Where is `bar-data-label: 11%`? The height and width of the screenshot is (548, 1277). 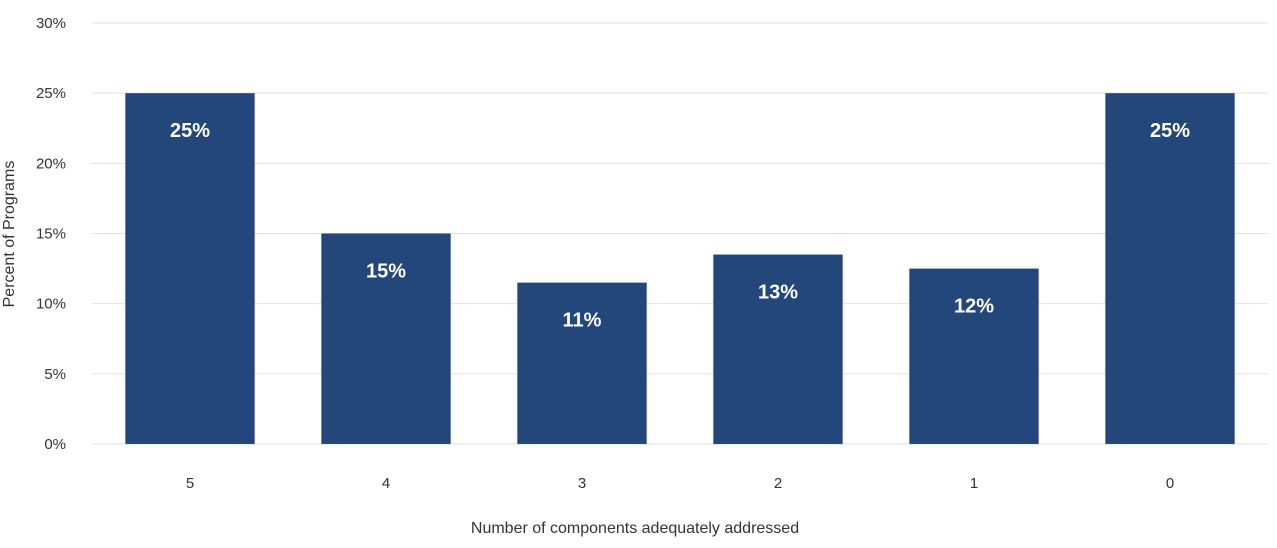 bar-data-label: 11% is located at coordinates (582, 321).